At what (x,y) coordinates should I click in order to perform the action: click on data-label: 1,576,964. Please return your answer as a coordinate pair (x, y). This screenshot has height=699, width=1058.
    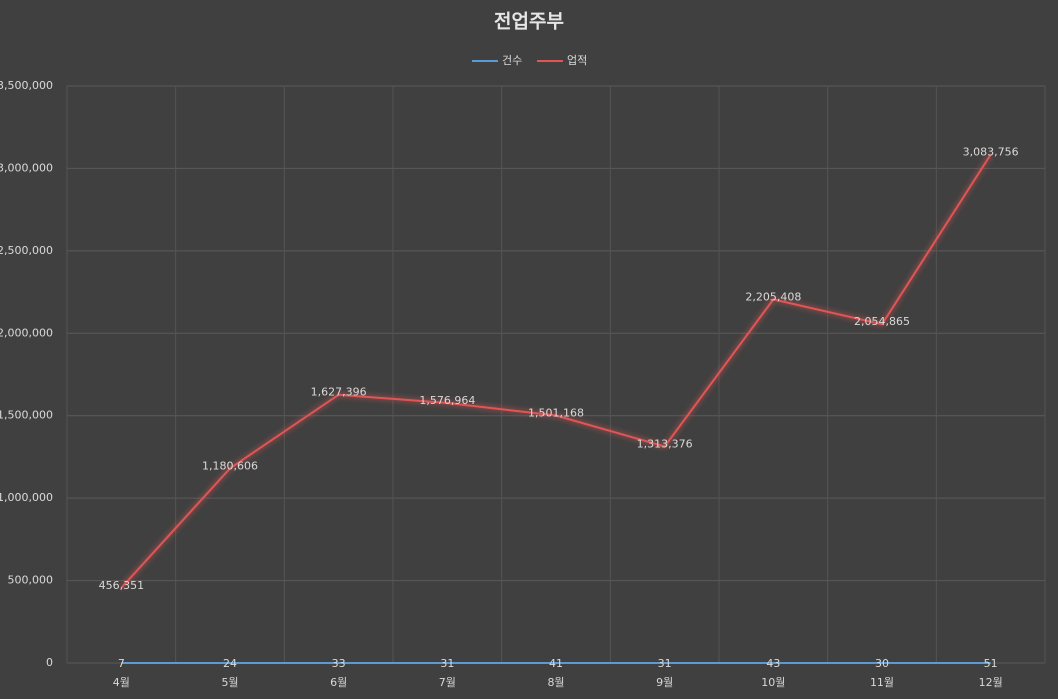
    Looking at the image, I should click on (447, 400).